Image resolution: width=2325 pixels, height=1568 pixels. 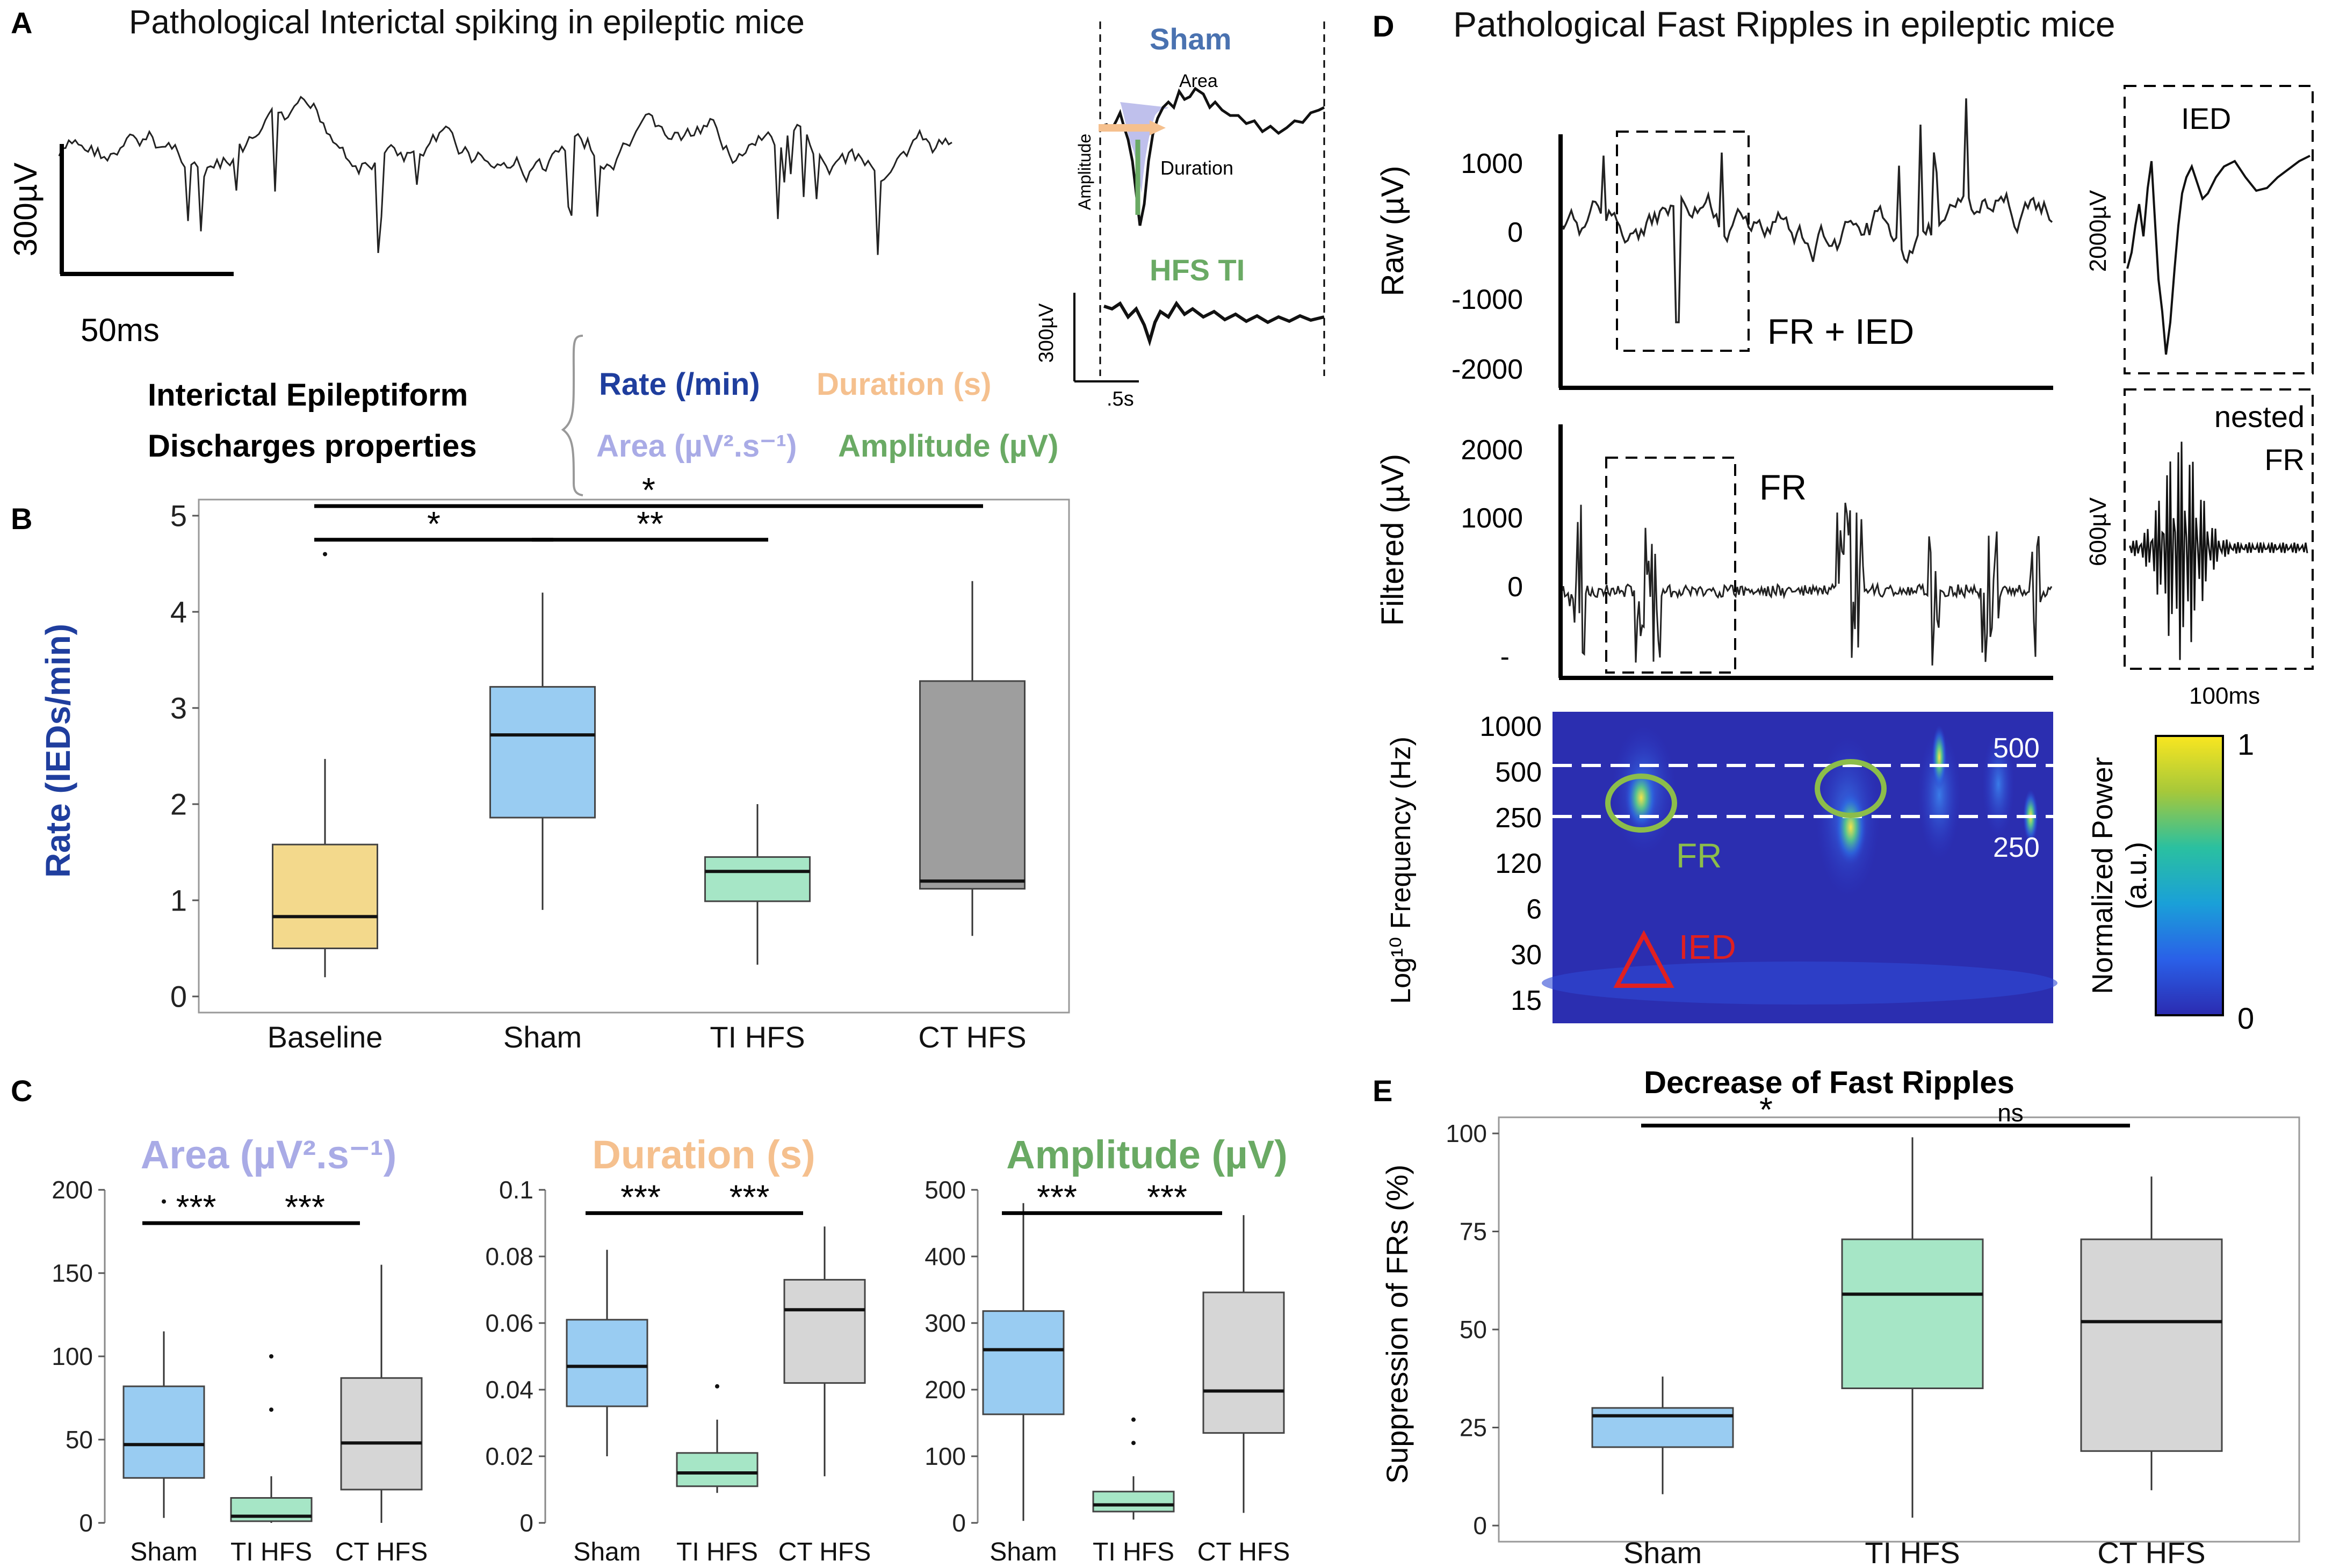 What do you see at coordinates (179, 708) in the screenshot?
I see `y-tick-label: 3` at bounding box center [179, 708].